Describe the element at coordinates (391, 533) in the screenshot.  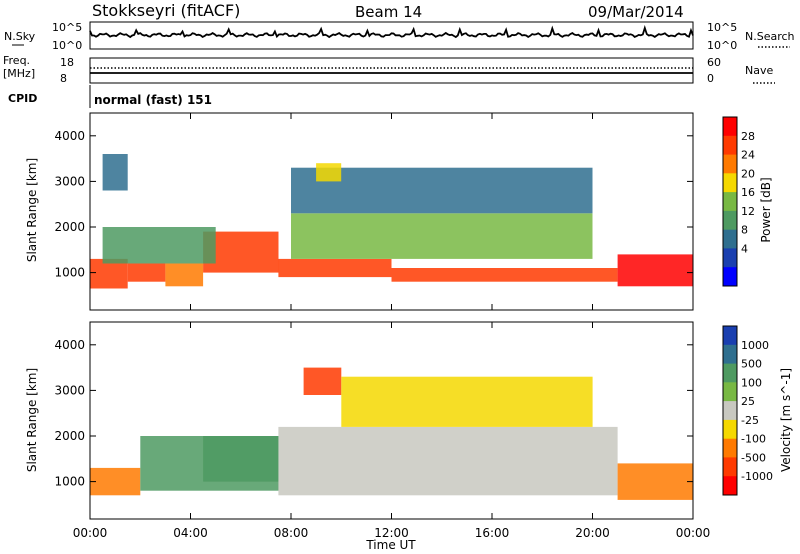
I see `x-tick-label: 12:00` at that location.